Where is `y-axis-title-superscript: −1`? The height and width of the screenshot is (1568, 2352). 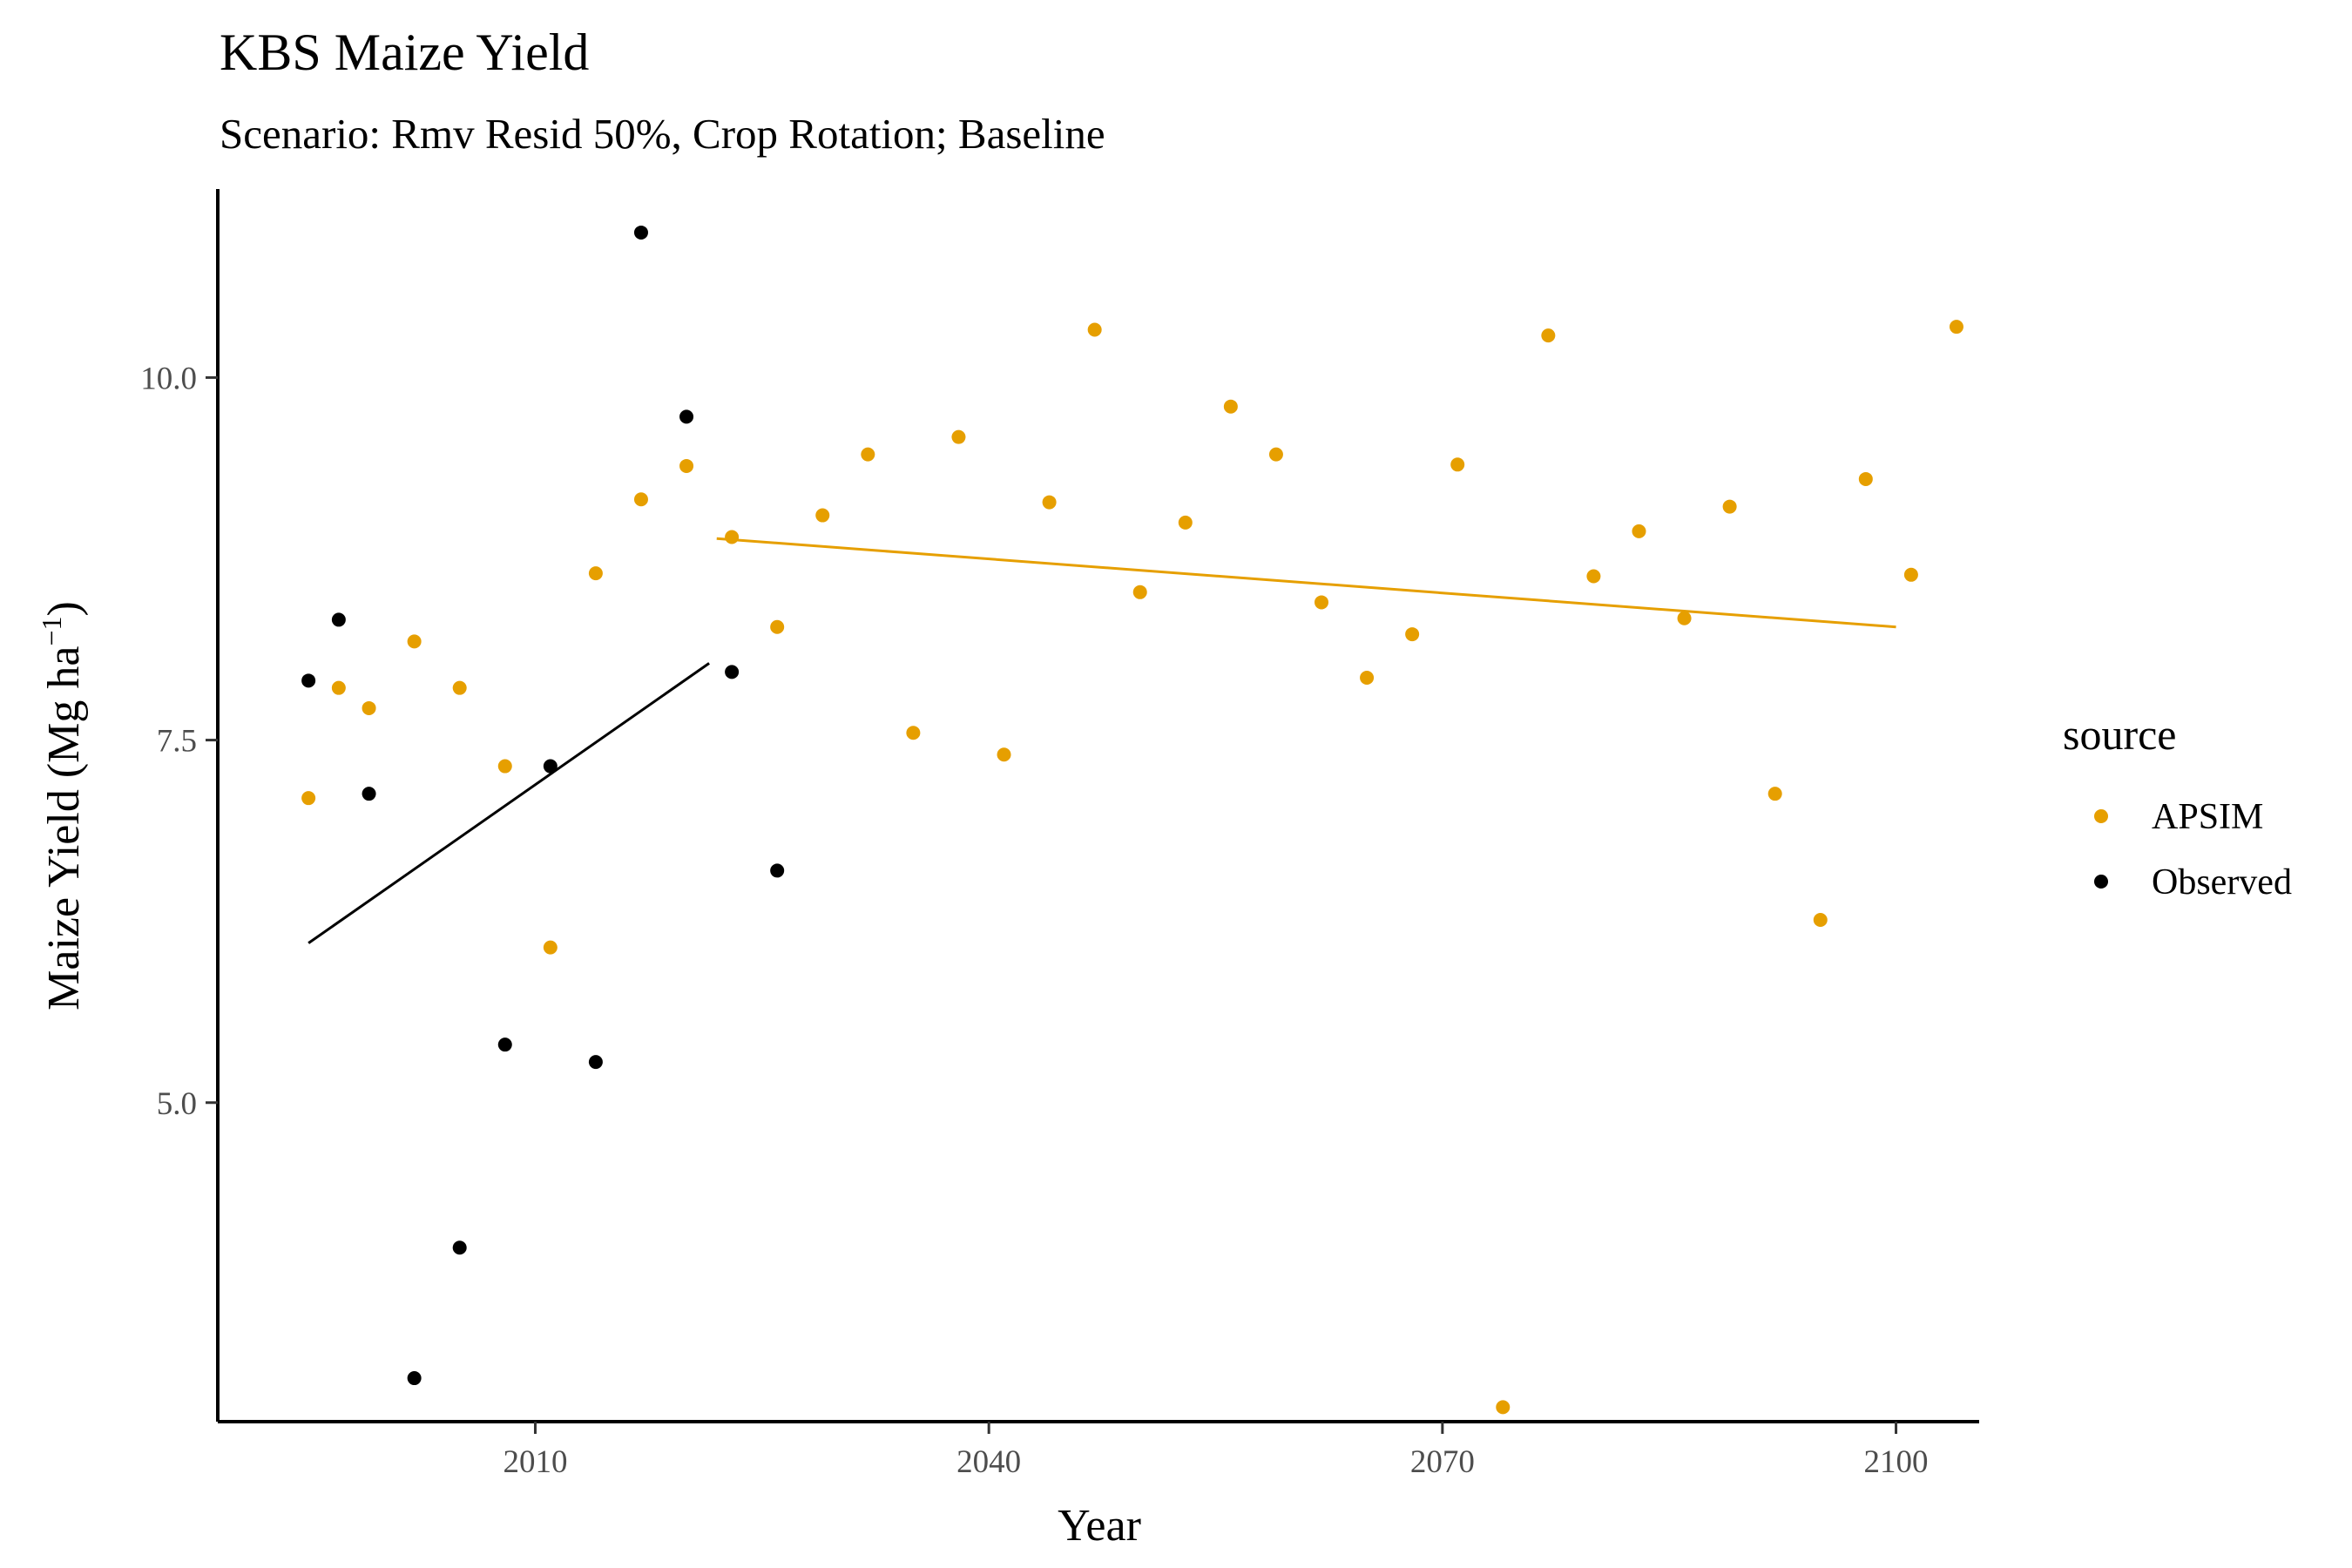
y-axis-title-superscript: −1 is located at coordinates (52, 630).